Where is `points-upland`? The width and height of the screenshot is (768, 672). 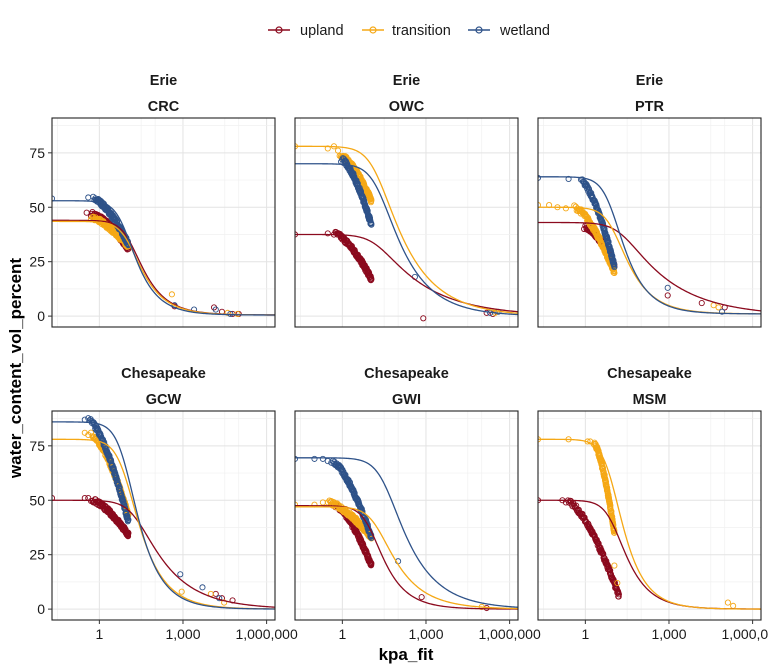 points-upland is located at coordinates (395, 275).